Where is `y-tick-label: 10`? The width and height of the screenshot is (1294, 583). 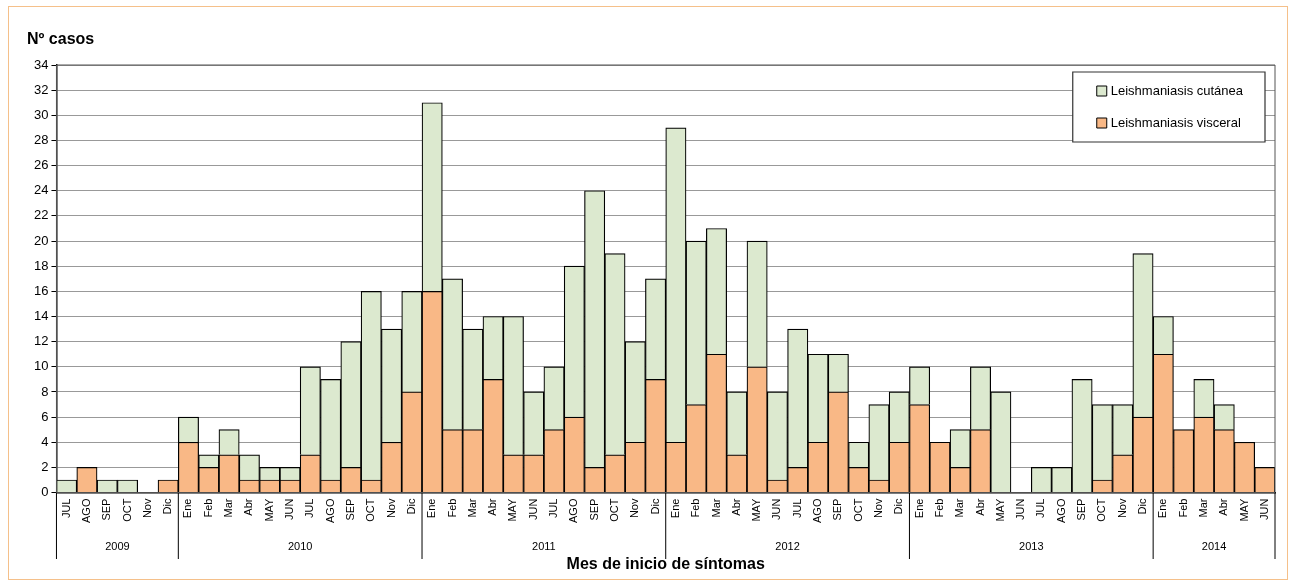 y-tick-label: 10 is located at coordinates (41, 366).